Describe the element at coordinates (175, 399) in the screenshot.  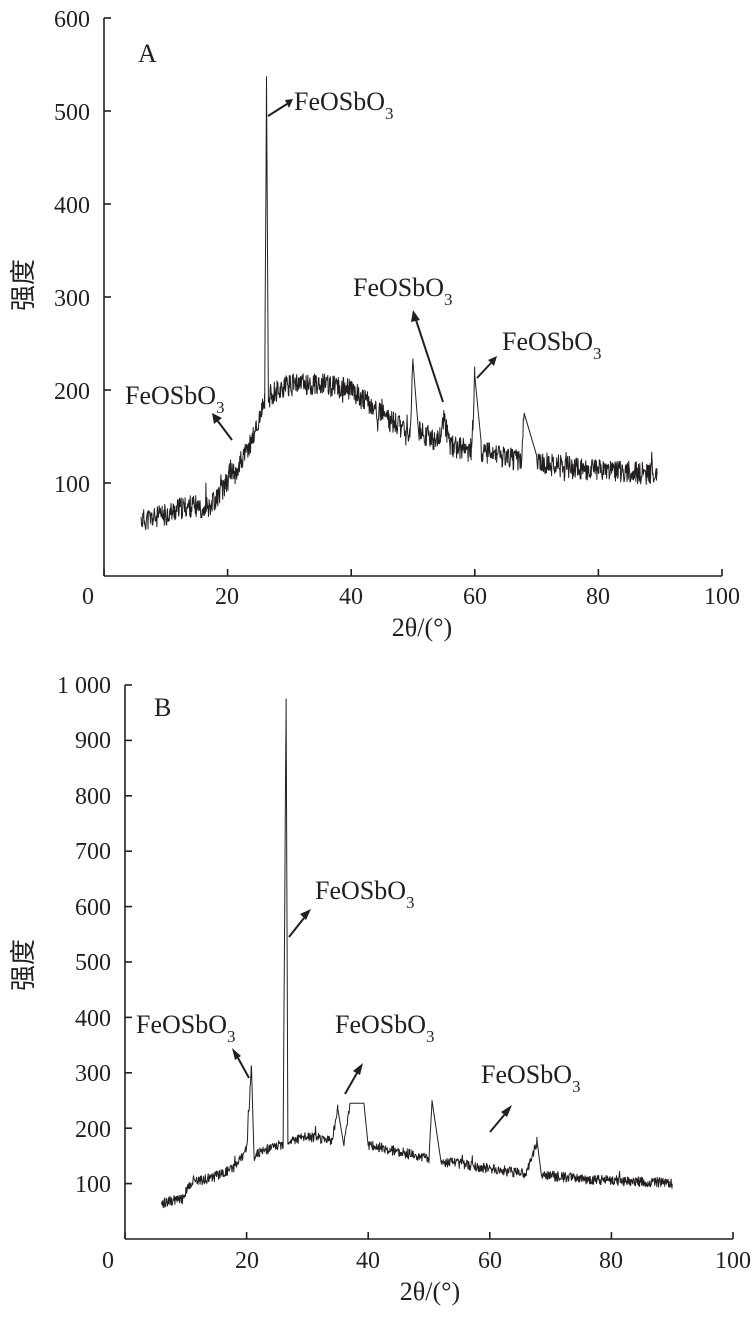
I see `chart-a-annotation-0-label: FeOSbO3` at that location.